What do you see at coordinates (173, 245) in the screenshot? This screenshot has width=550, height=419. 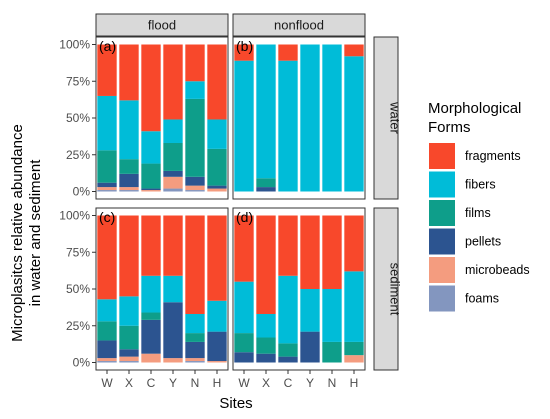 I see `bar-segment-fragments-Y` at bounding box center [173, 245].